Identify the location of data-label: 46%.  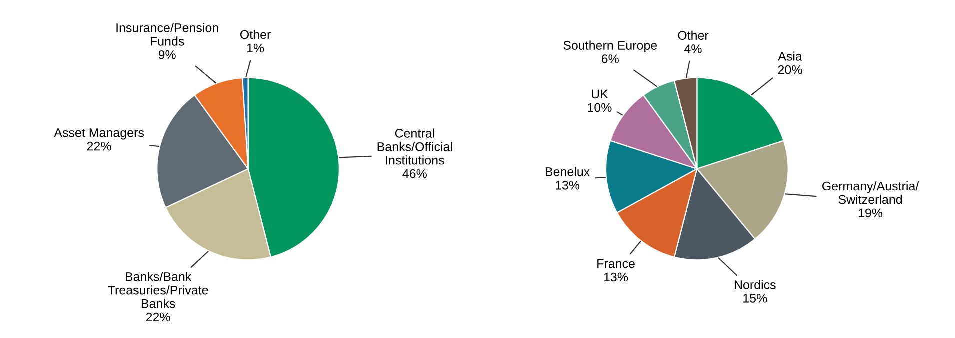
(414, 173).